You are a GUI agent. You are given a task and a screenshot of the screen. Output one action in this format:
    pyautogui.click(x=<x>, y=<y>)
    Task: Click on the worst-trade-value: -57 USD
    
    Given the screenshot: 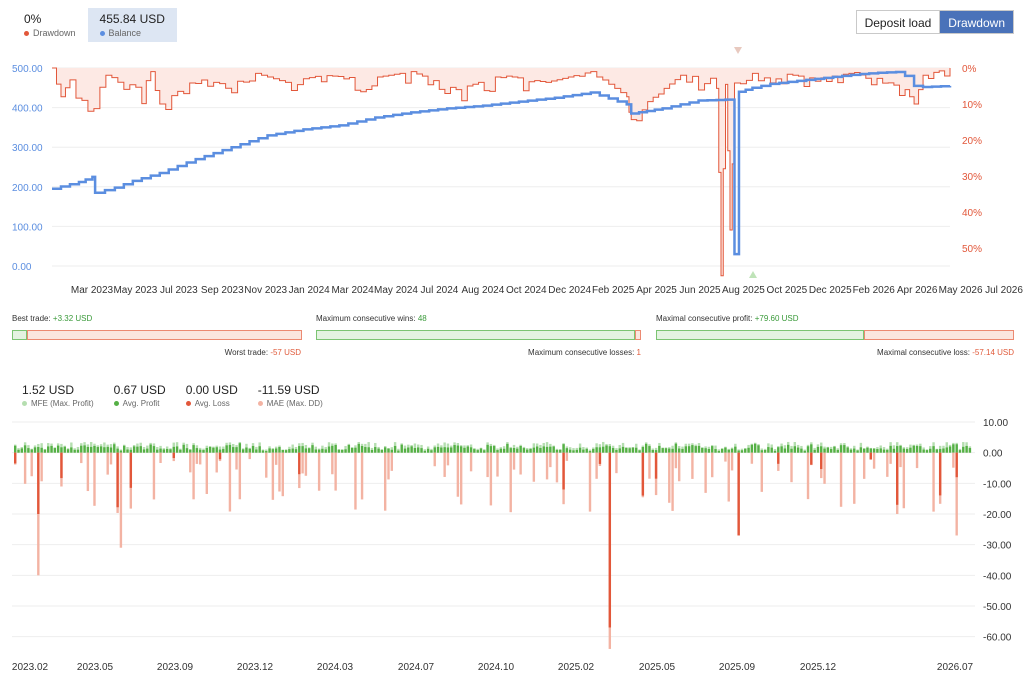 What is the action you would take?
    pyautogui.click(x=285, y=352)
    